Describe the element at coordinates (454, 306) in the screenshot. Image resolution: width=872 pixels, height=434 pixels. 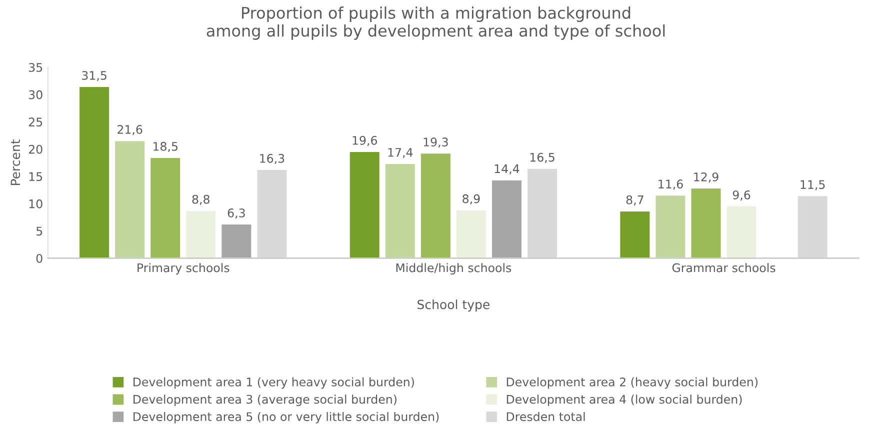
I see `x-axis-title: School type` at that location.